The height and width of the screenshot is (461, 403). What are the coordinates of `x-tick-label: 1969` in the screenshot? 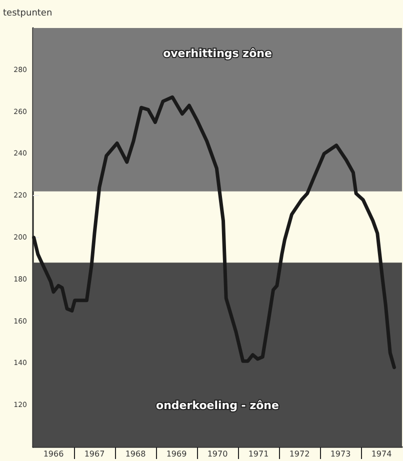 It's located at (176, 454).